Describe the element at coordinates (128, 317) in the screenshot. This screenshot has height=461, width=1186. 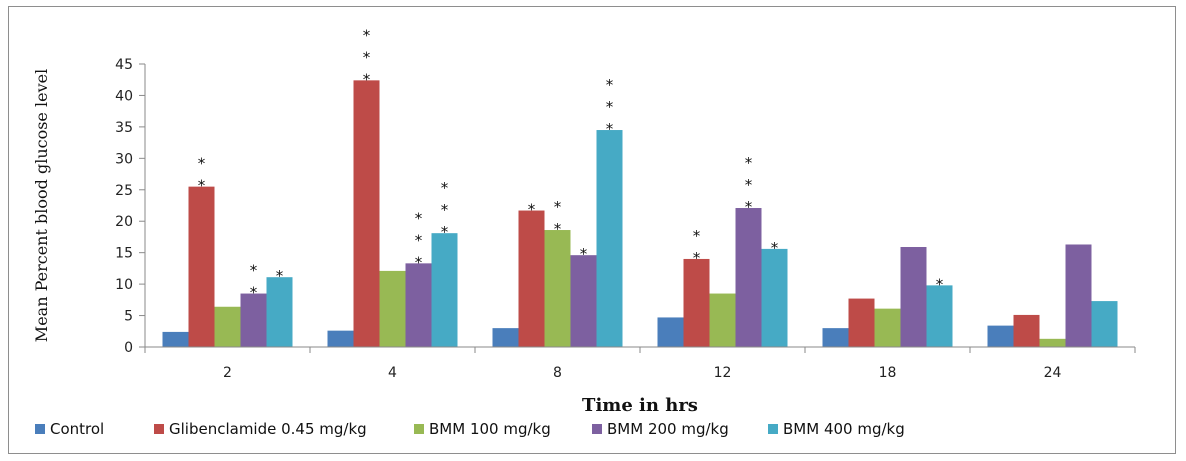
I see `y-tick-label: 5` at that location.